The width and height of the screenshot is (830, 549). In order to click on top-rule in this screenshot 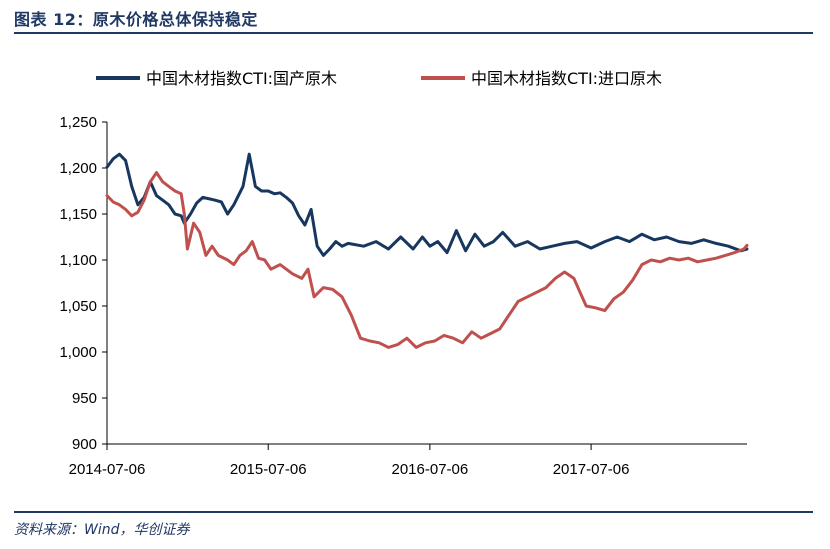, I will do `click(413, 33)`.